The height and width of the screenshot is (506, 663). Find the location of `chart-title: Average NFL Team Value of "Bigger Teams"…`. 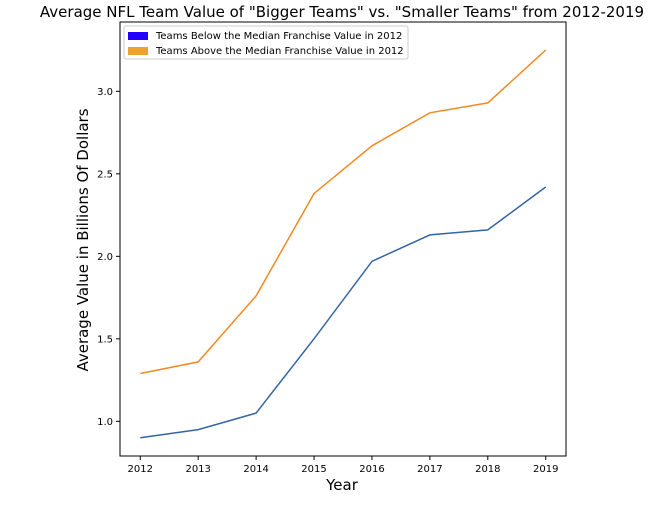

chart-title: Average NFL Team Value of "Bigger Teams"… is located at coordinates (342, 12).